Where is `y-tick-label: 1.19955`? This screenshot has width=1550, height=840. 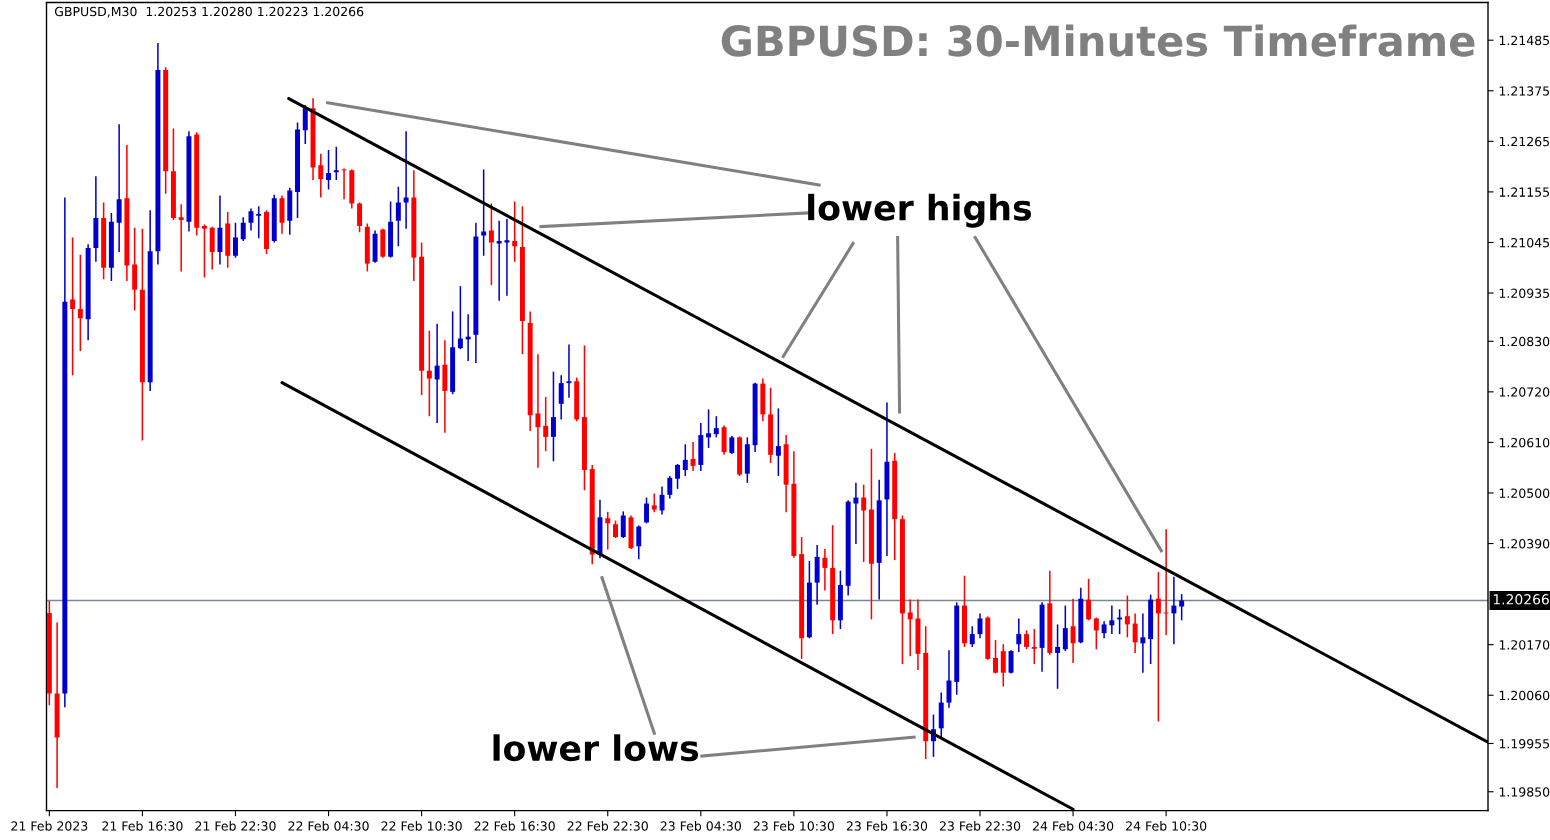 y-tick-label: 1.19955 is located at coordinates (1524, 743).